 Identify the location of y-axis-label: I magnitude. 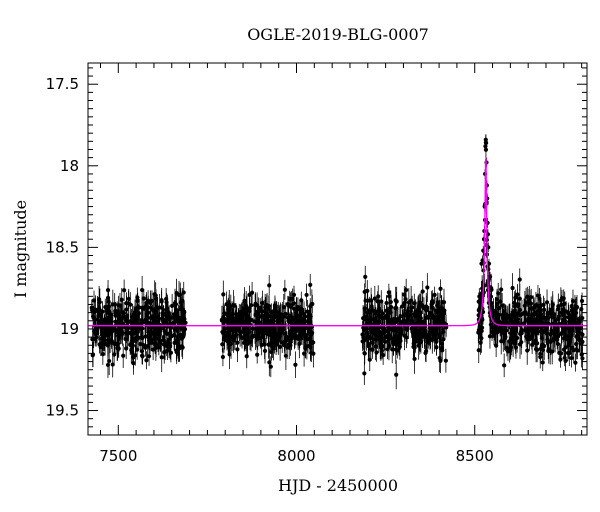
(20, 249).